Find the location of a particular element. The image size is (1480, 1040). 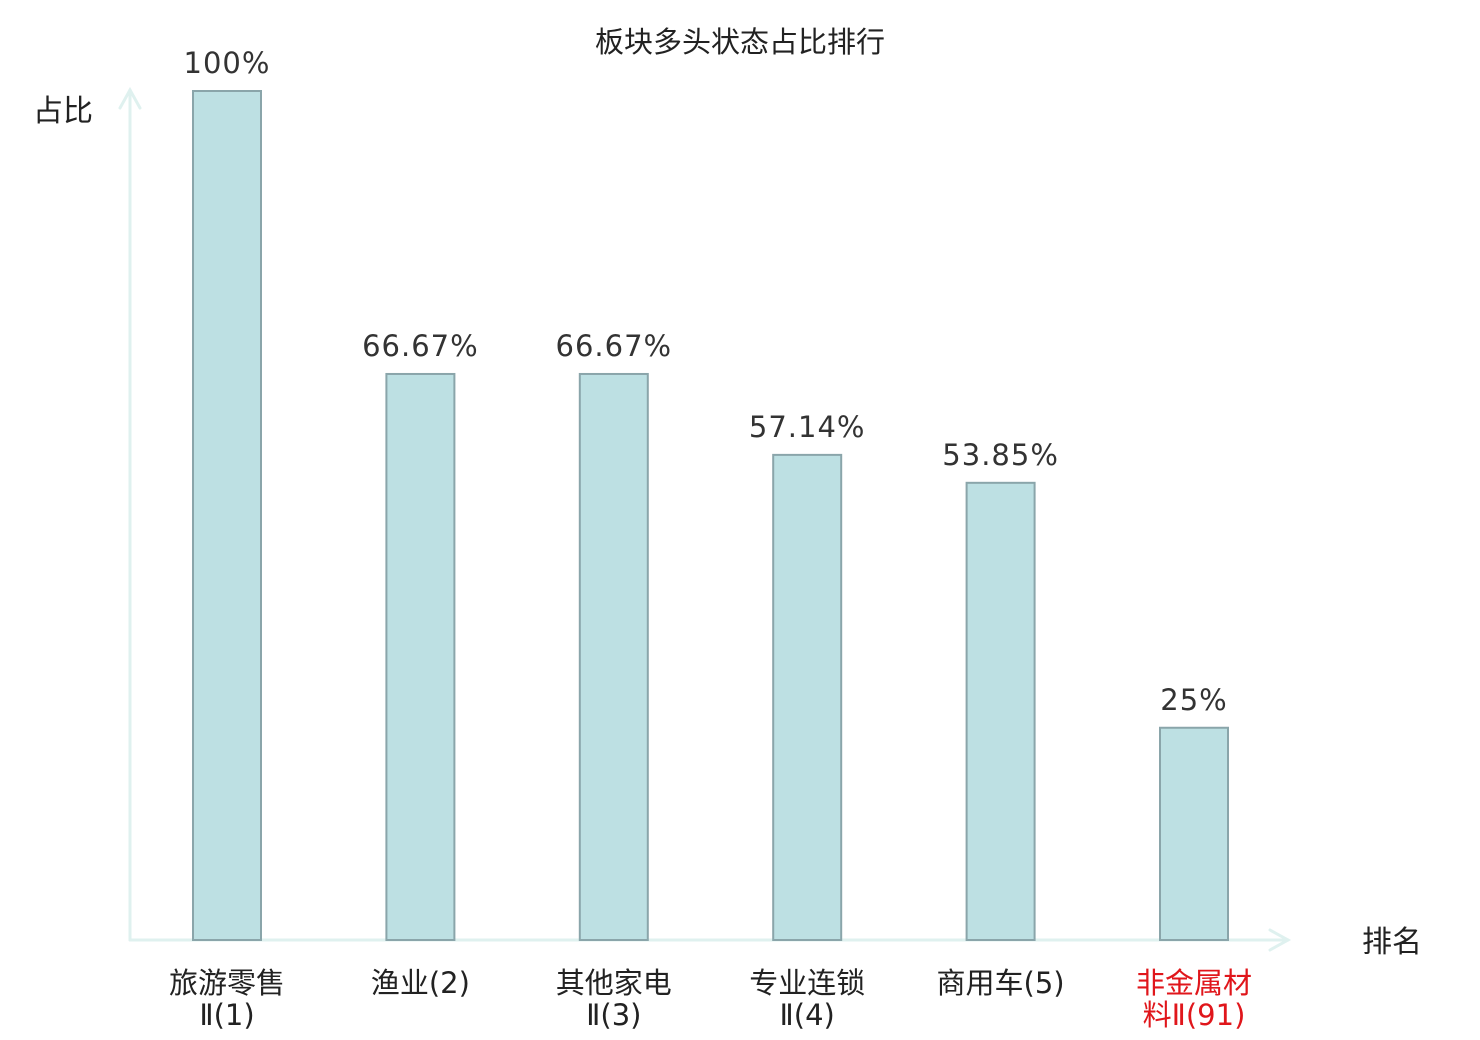

x-axis-title: 排名 is located at coordinates (1392, 942).